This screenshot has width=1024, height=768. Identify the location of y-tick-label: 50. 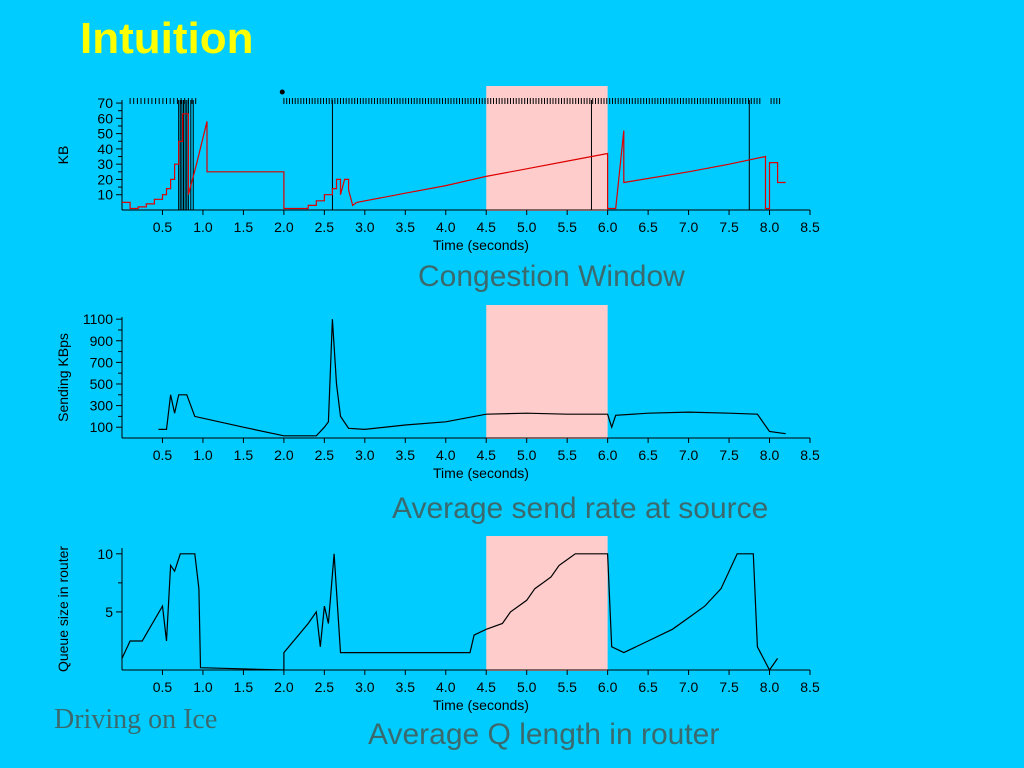
(105, 134).